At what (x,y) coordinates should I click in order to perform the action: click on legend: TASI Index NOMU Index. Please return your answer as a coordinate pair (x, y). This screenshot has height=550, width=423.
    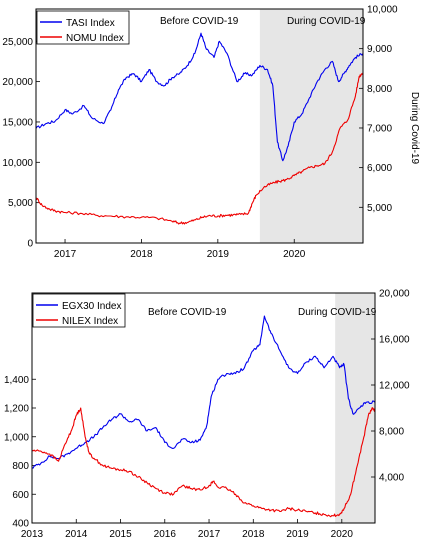
    Looking at the image, I should click on (83, 27).